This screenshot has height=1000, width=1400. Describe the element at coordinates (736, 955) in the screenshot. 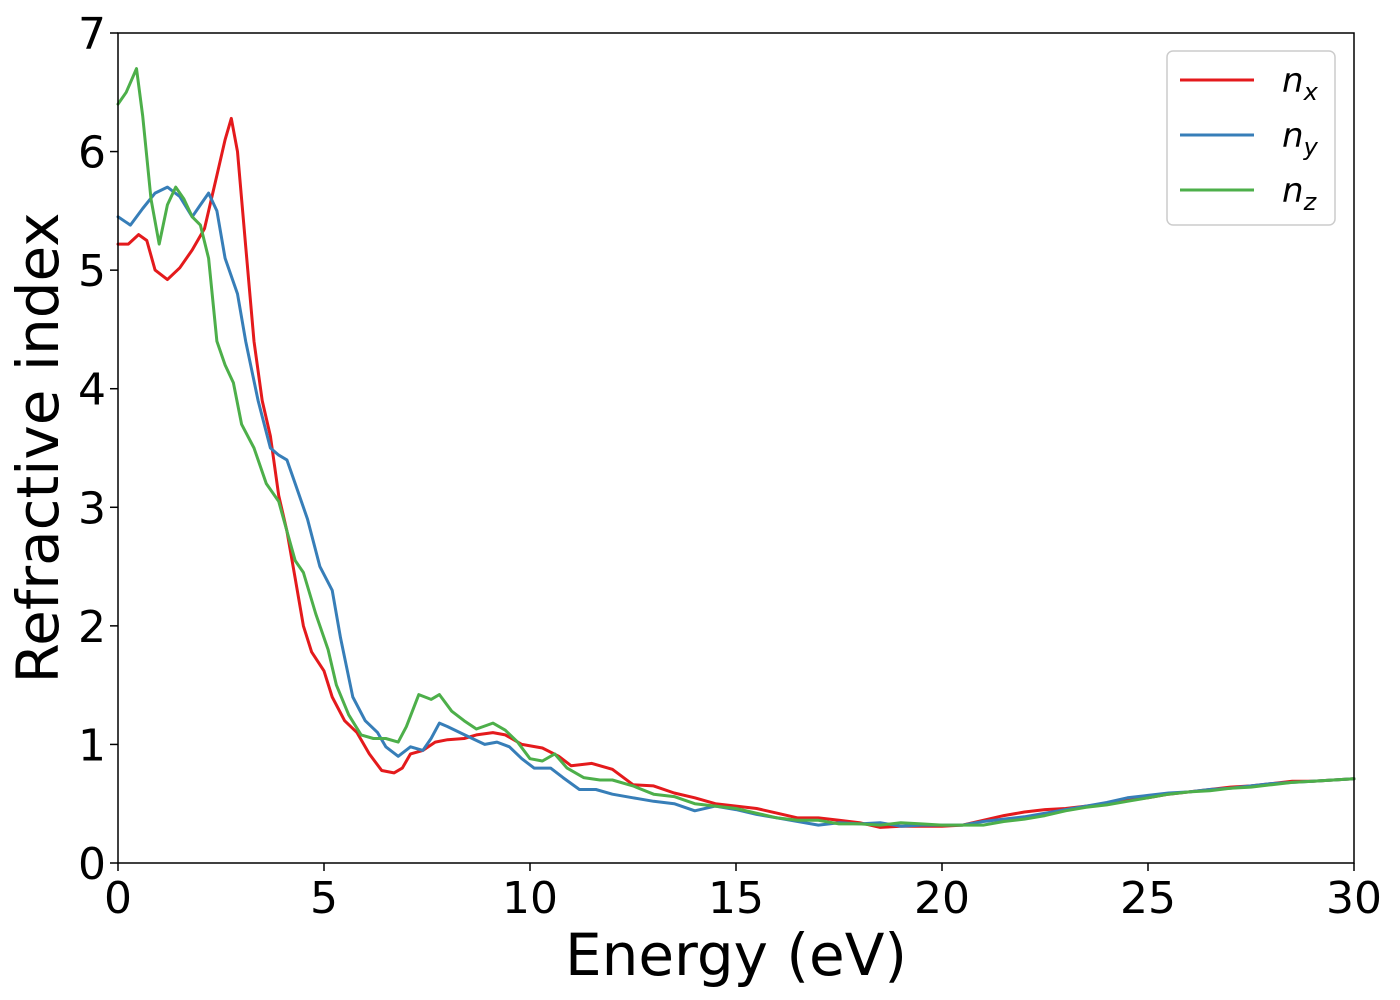

I see `x-axis-label: Energy (eV)` at that location.